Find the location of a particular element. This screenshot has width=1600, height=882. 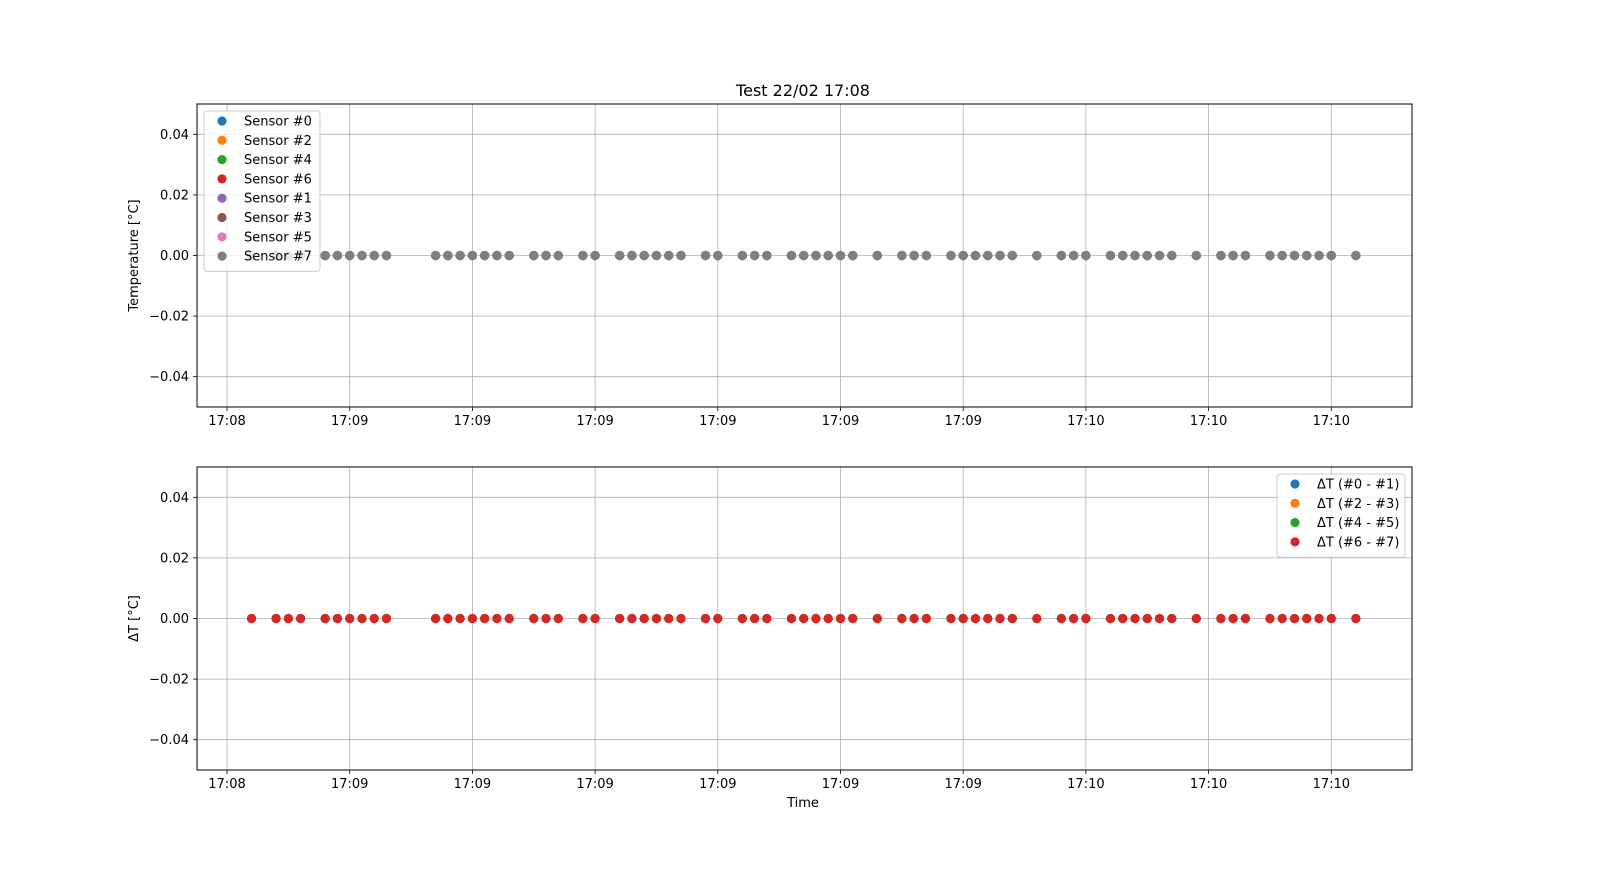

legend-label: ΔT (#0 - #1) is located at coordinates (1358, 485).